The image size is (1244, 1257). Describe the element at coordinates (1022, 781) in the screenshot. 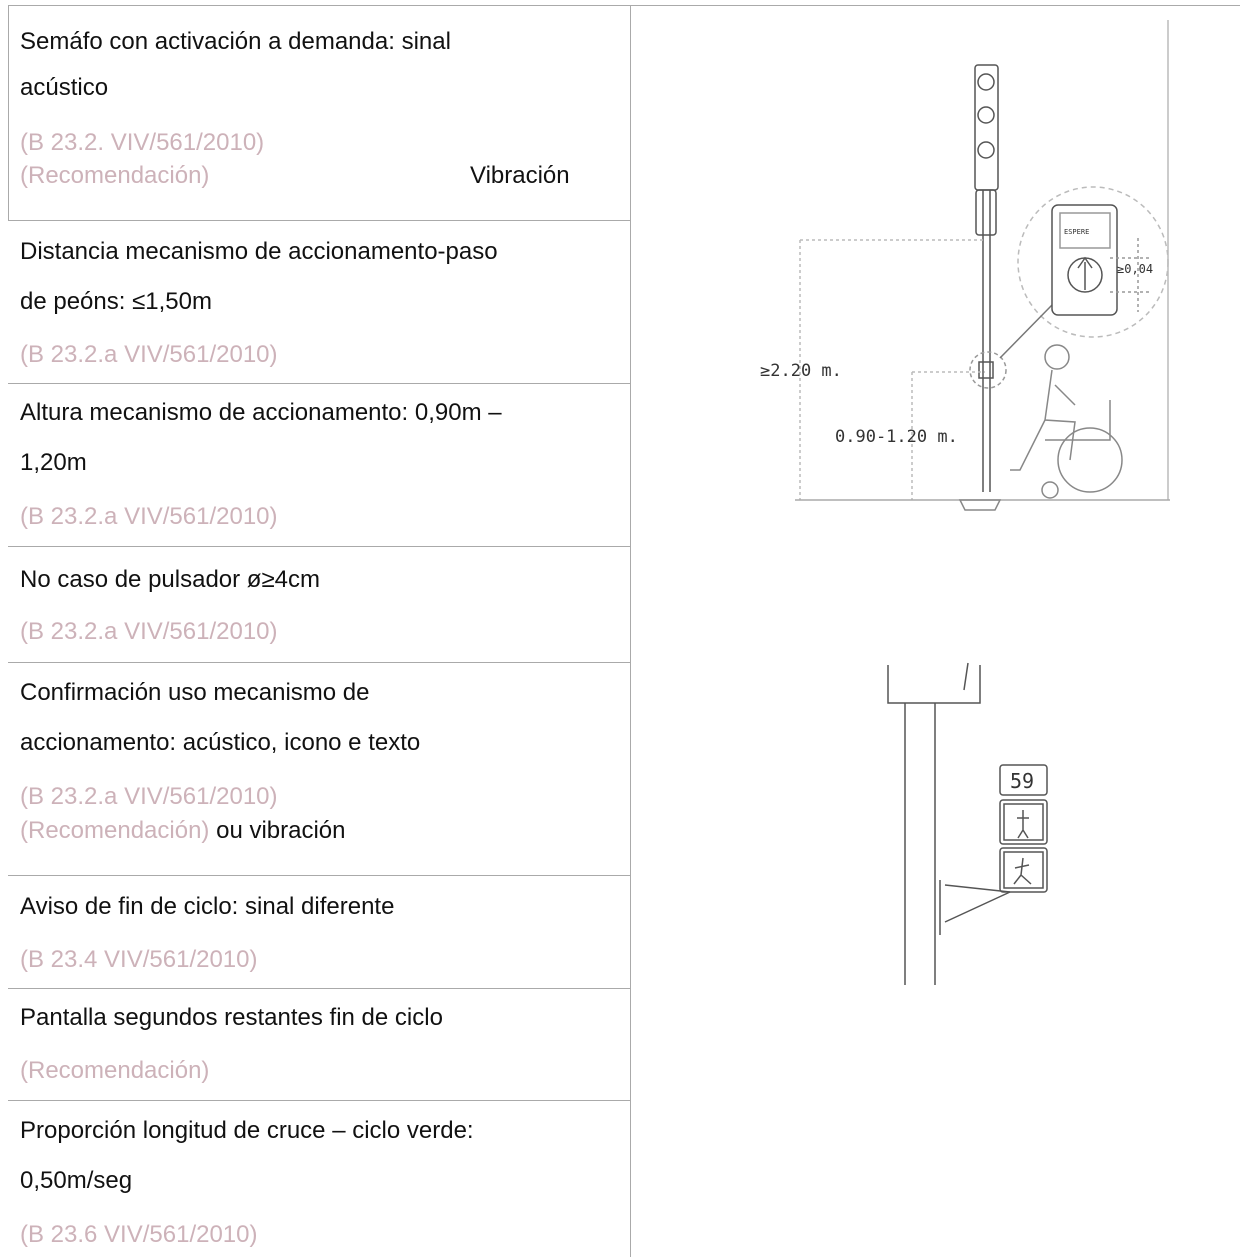

I see `countdown-label: 59` at that location.